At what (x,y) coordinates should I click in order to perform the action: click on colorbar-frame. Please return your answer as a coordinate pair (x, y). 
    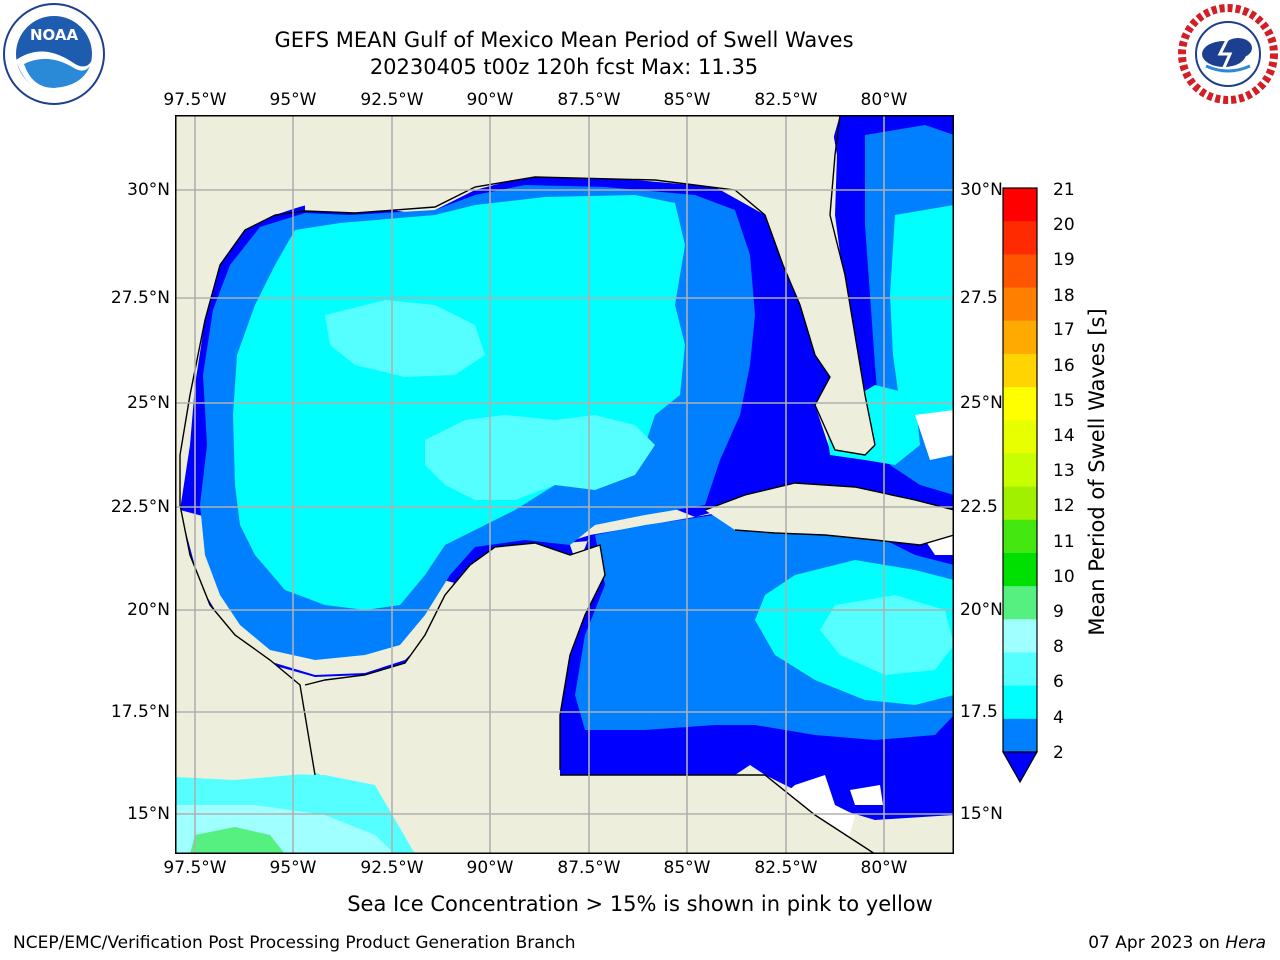
    Looking at the image, I should click on (1020, 470).